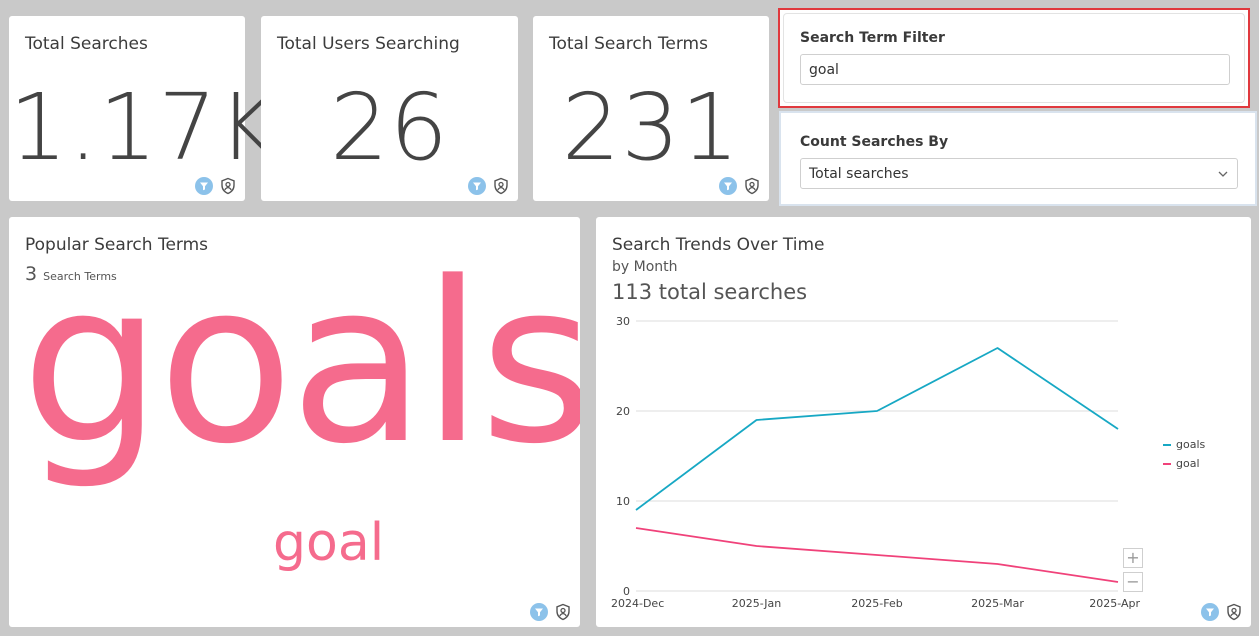 The width and height of the screenshot is (1259, 636). I want to click on chart-legend: goals goal, so click(1184, 457).